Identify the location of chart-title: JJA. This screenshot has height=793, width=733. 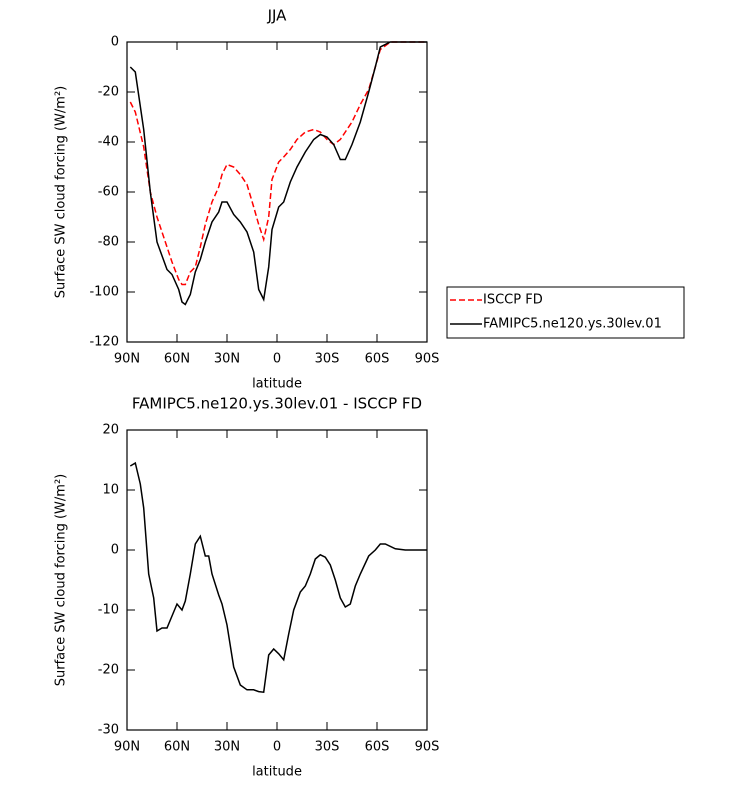
(277, 16).